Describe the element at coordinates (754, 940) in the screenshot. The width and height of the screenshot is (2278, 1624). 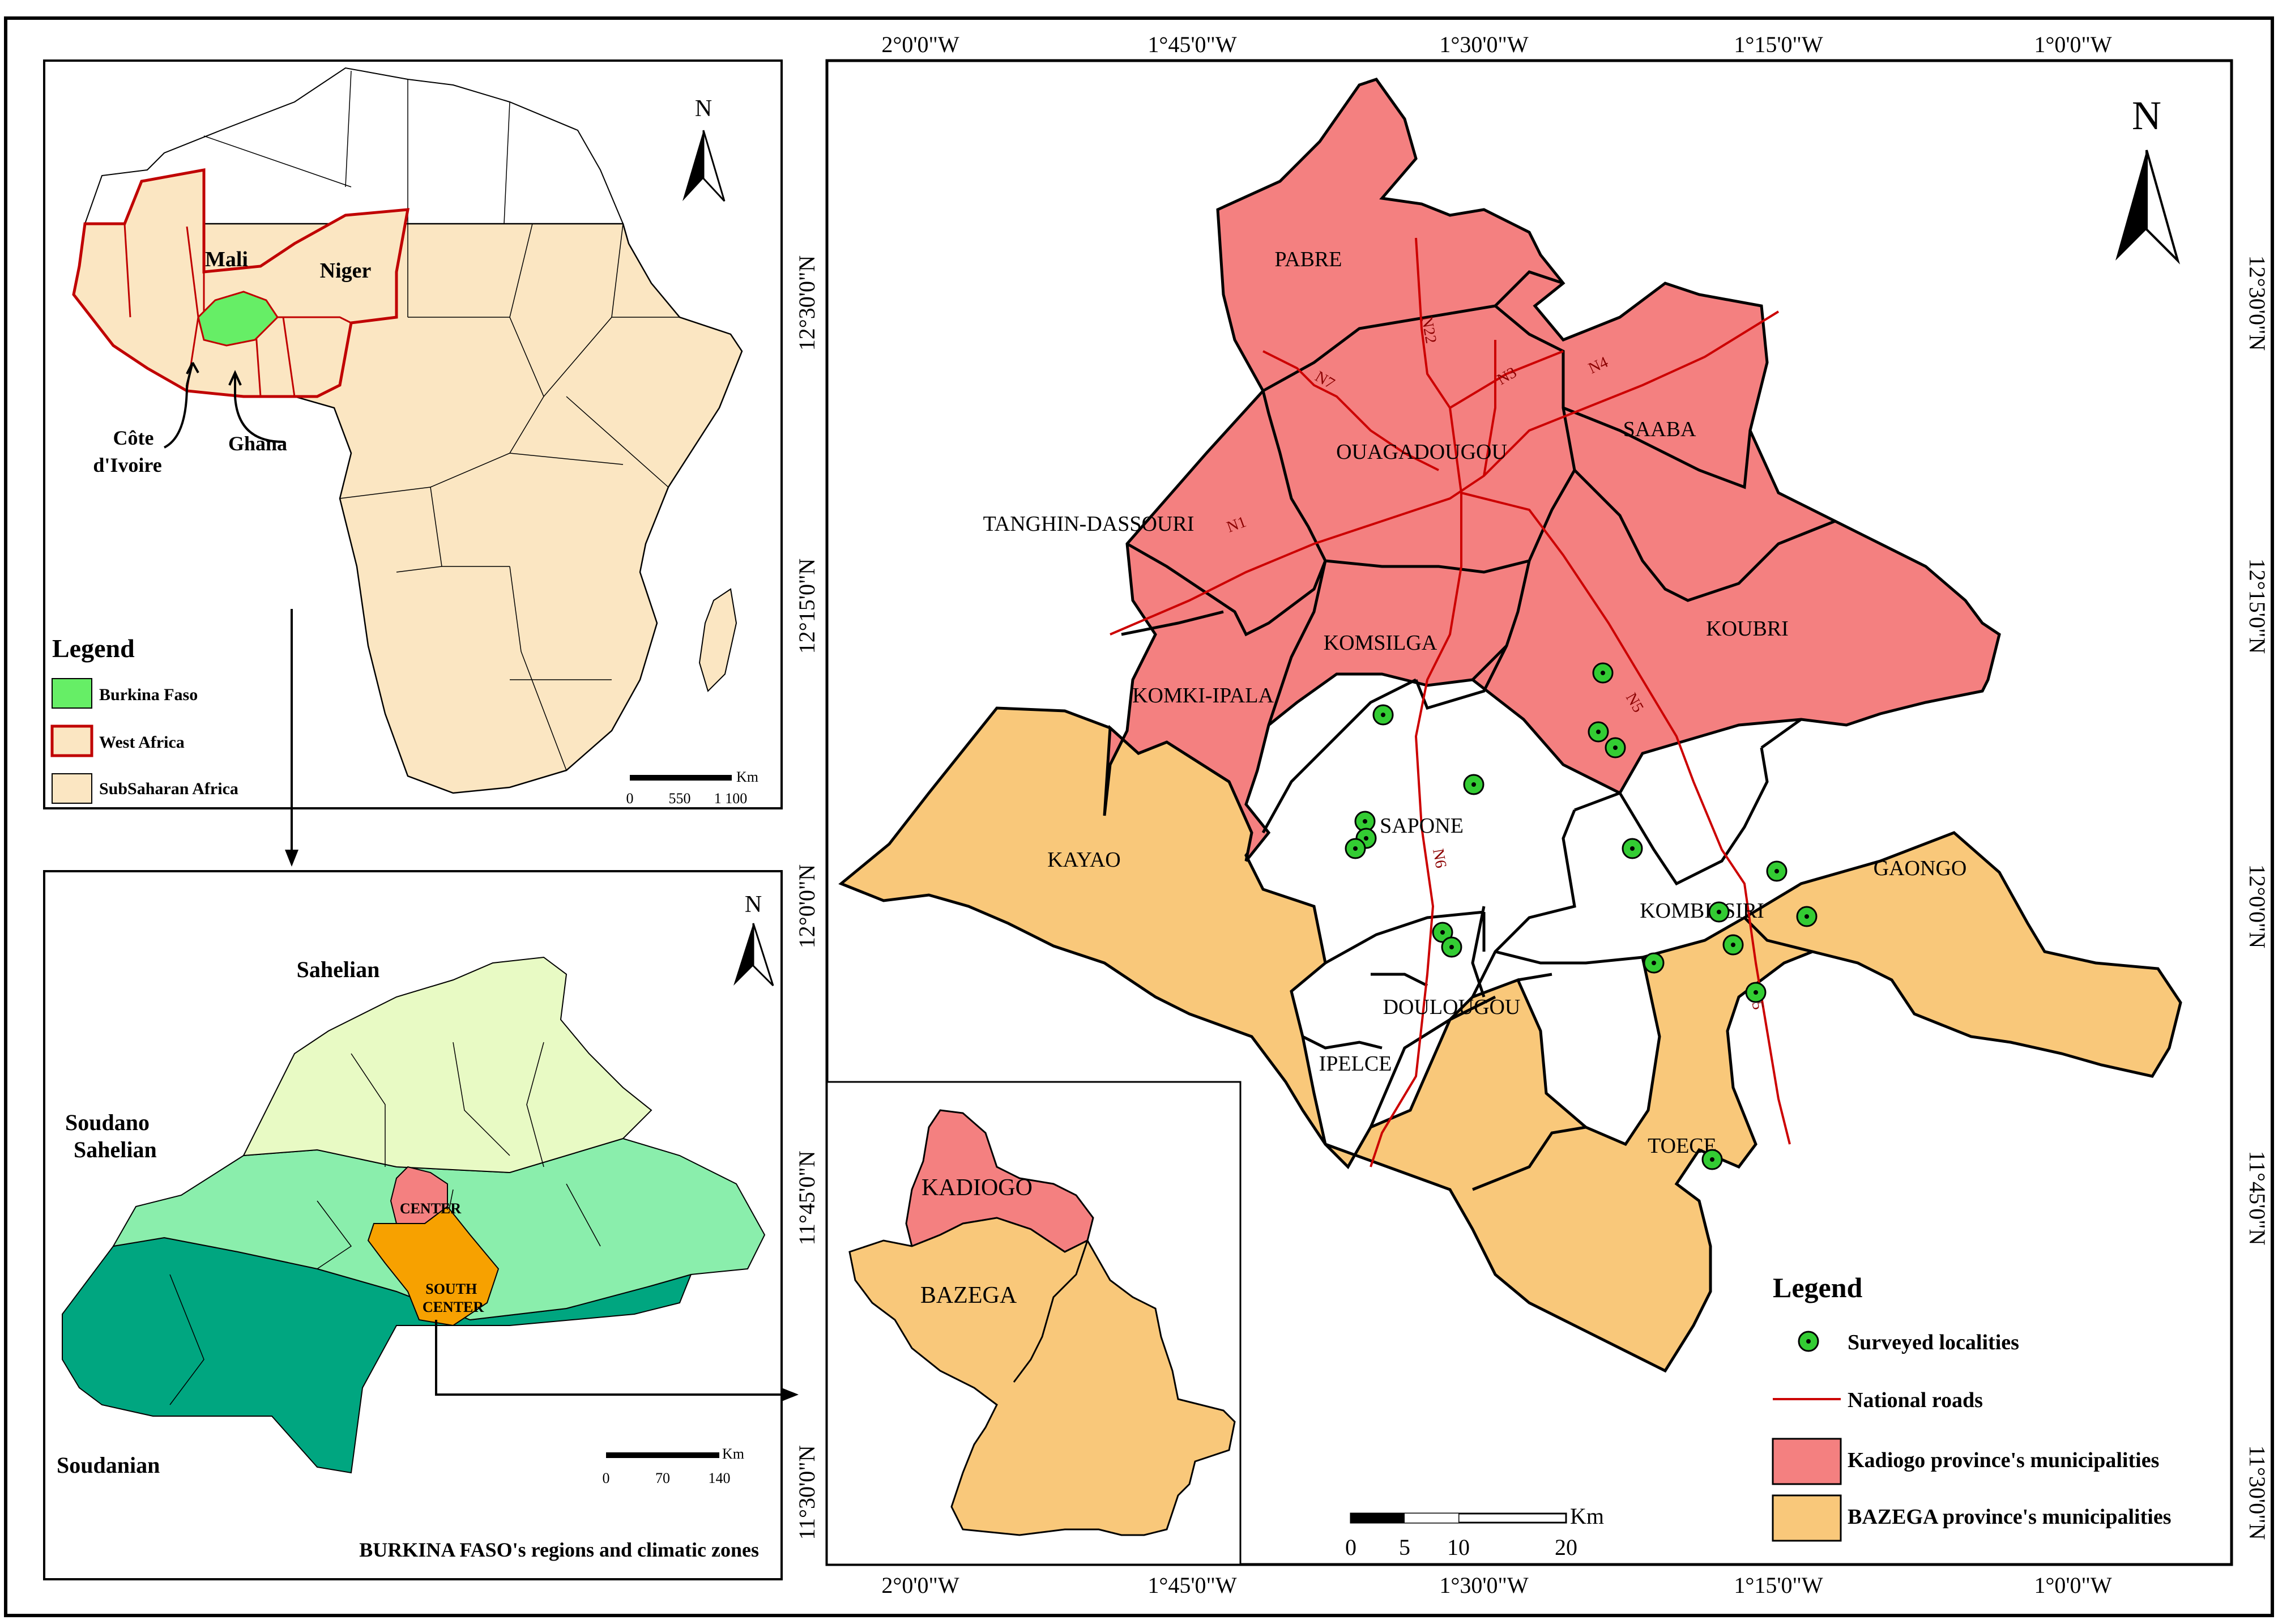
I see `burkina-north-arrow-icon: N` at that location.